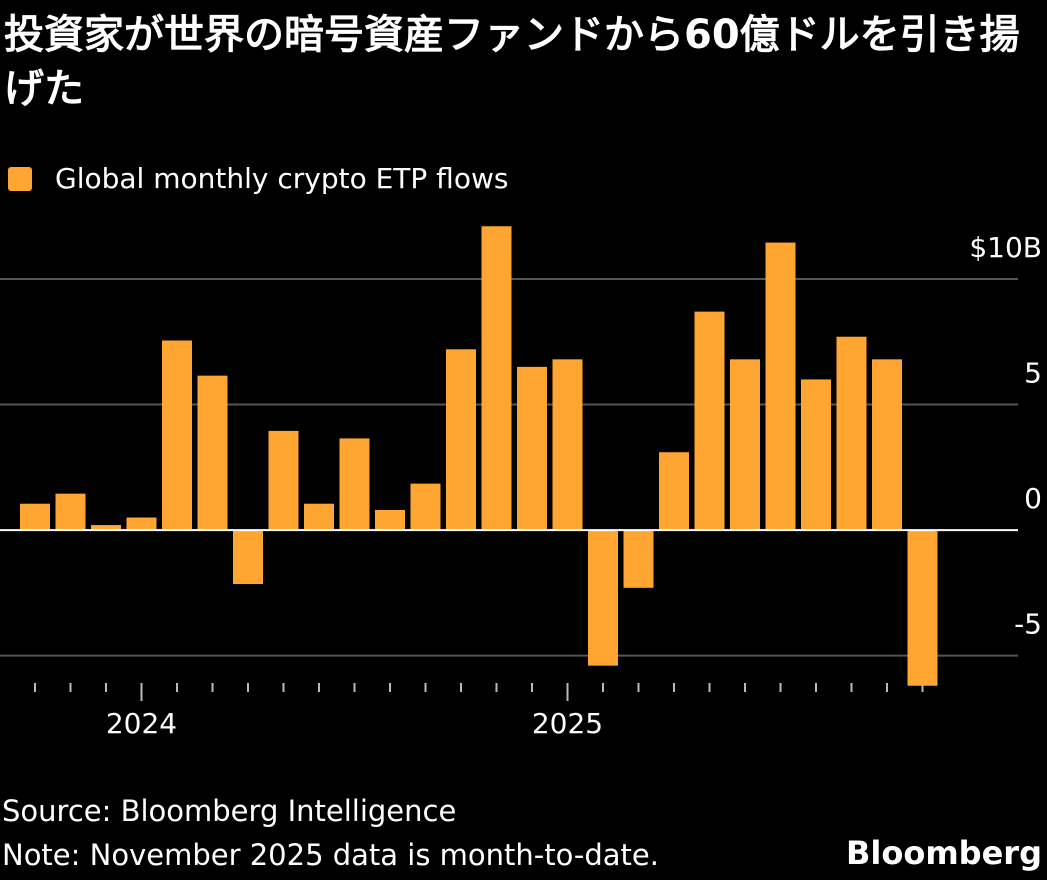 The width and height of the screenshot is (1047, 880). Describe the element at coordinates (1033, 373) in the screenshot. I see `y-tick-label: 5` at that location.